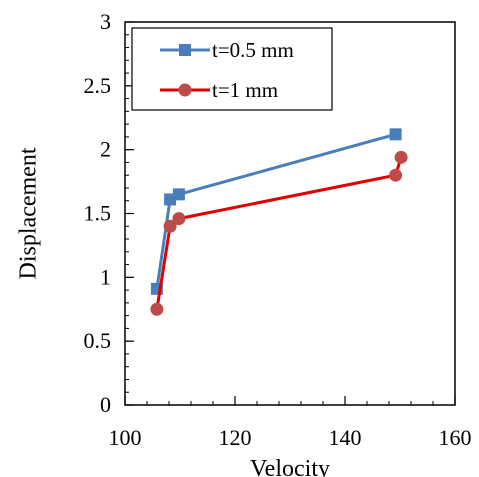 The height and width of the screenshot is (477, 479). What do you see at coordinates (105, 149) in the screenshot?
I see `y-tick-label: 2` at bounding box center [105, 149].